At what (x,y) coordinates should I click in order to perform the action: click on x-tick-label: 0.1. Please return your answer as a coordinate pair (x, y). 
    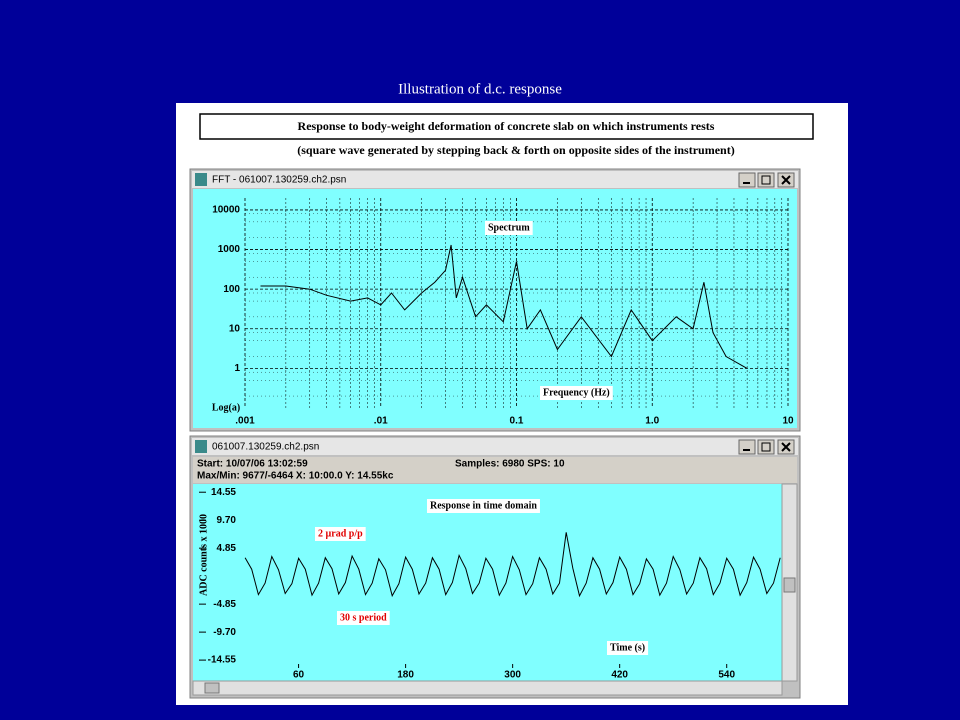
    Looking at the image, I should click on (517, 421).